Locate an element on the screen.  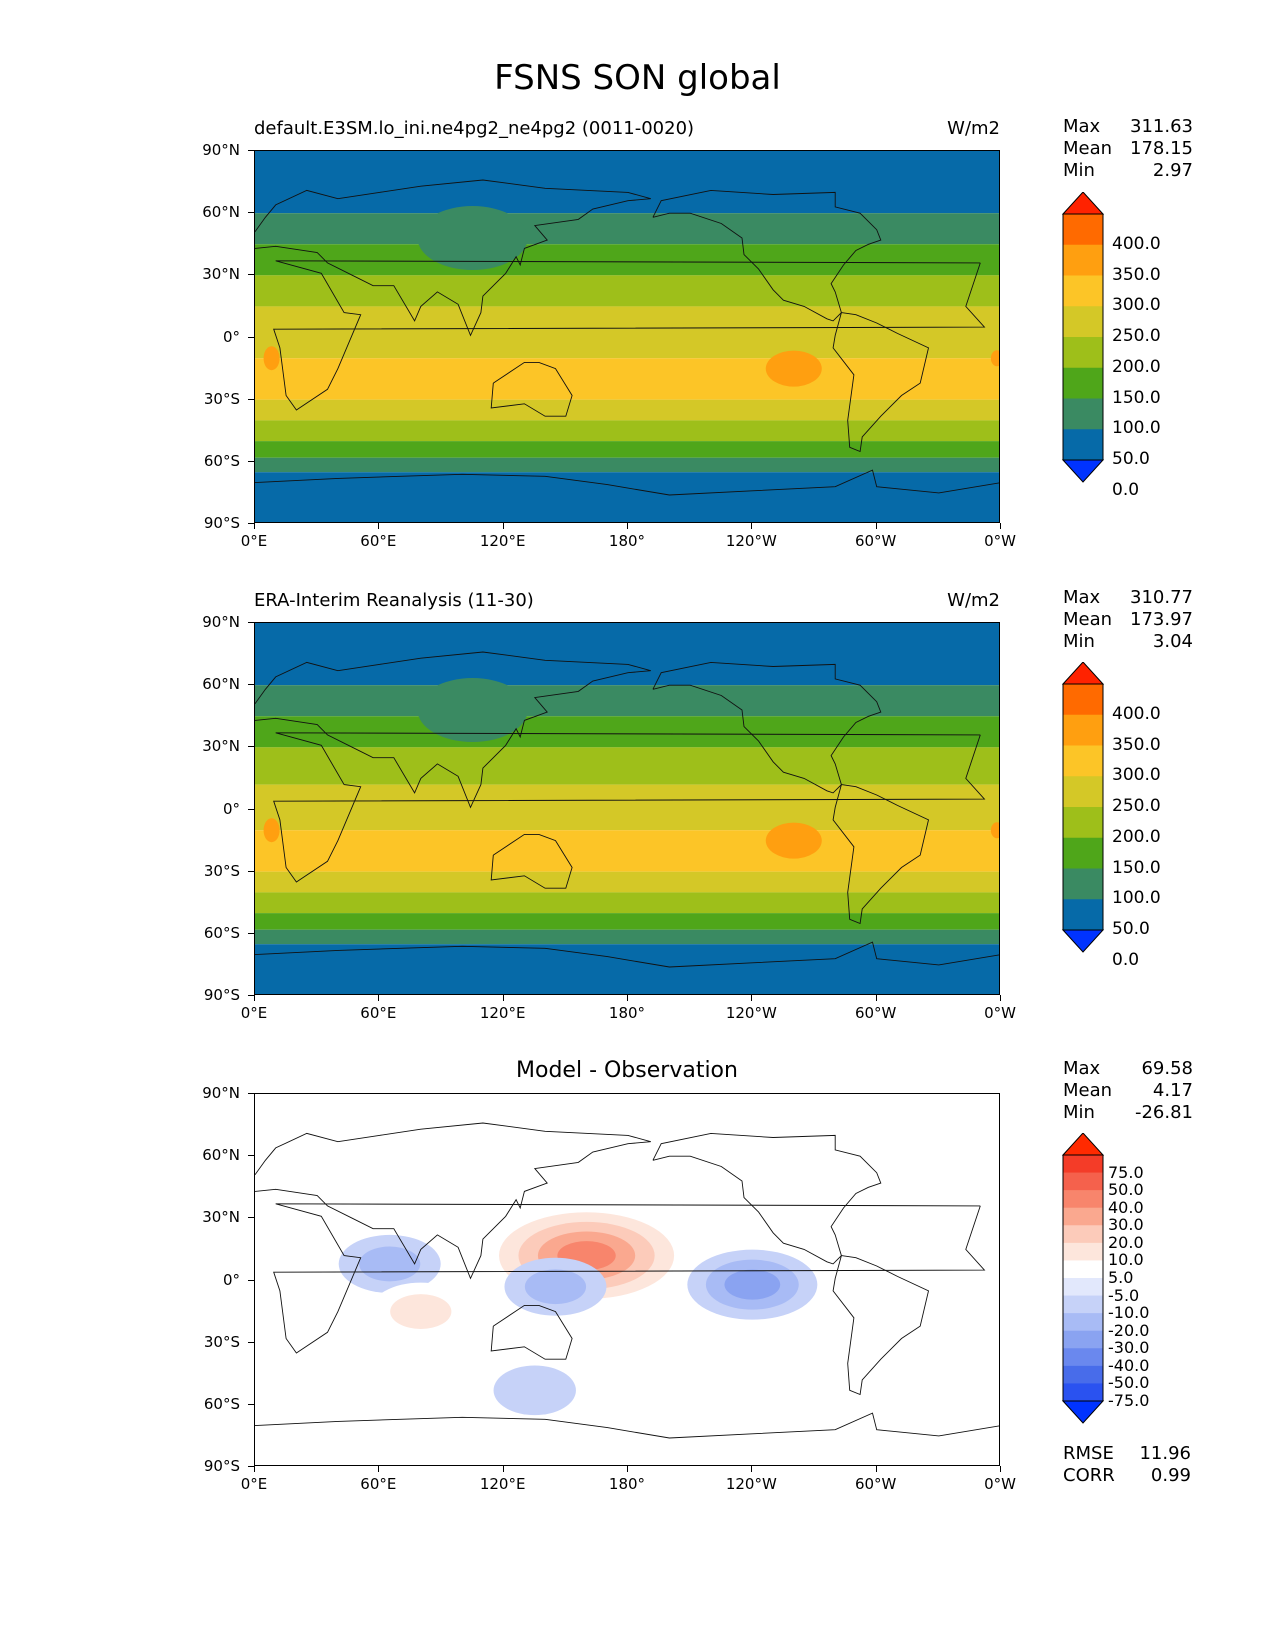
mean-label: Mean is located at coordinates (1088, 1090).